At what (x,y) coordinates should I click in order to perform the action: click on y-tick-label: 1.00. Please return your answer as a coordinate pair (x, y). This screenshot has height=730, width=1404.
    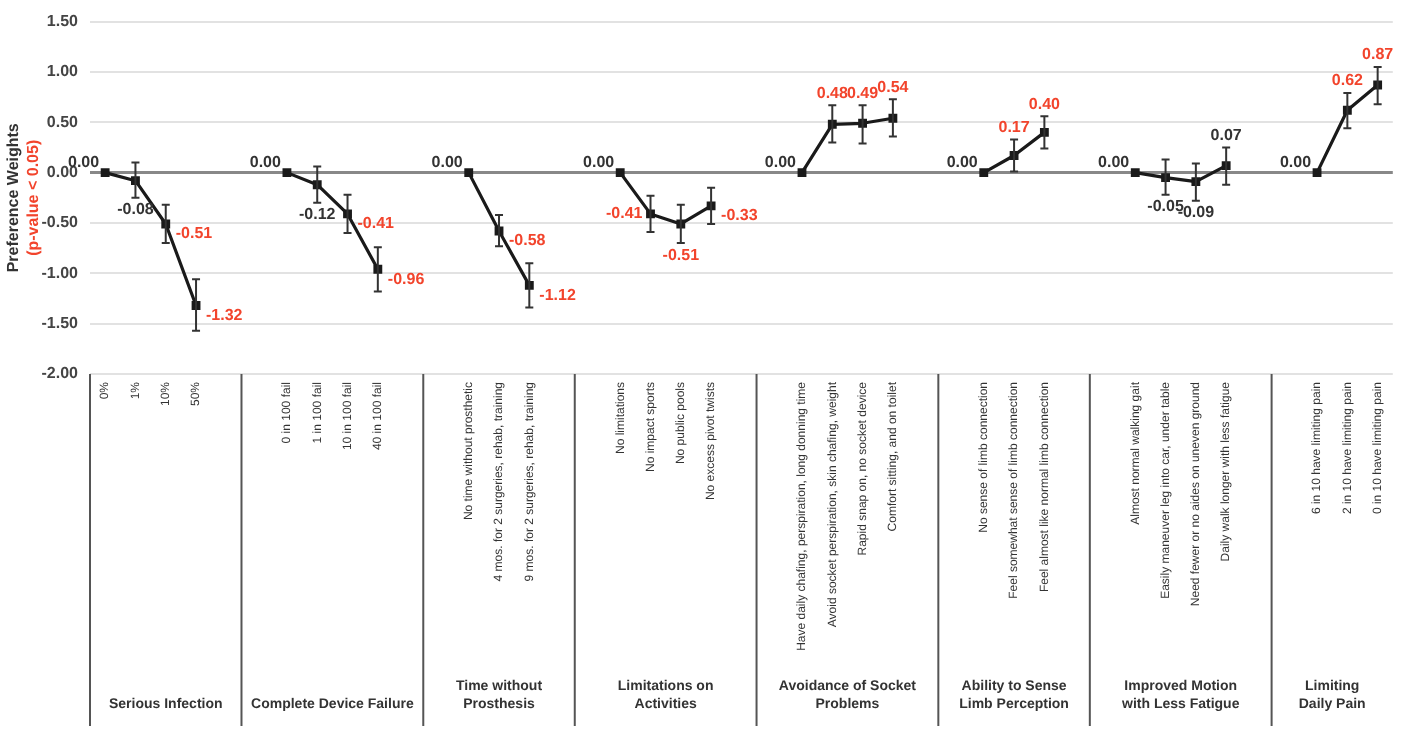
    Looking at the image, I should click on (63, 71).